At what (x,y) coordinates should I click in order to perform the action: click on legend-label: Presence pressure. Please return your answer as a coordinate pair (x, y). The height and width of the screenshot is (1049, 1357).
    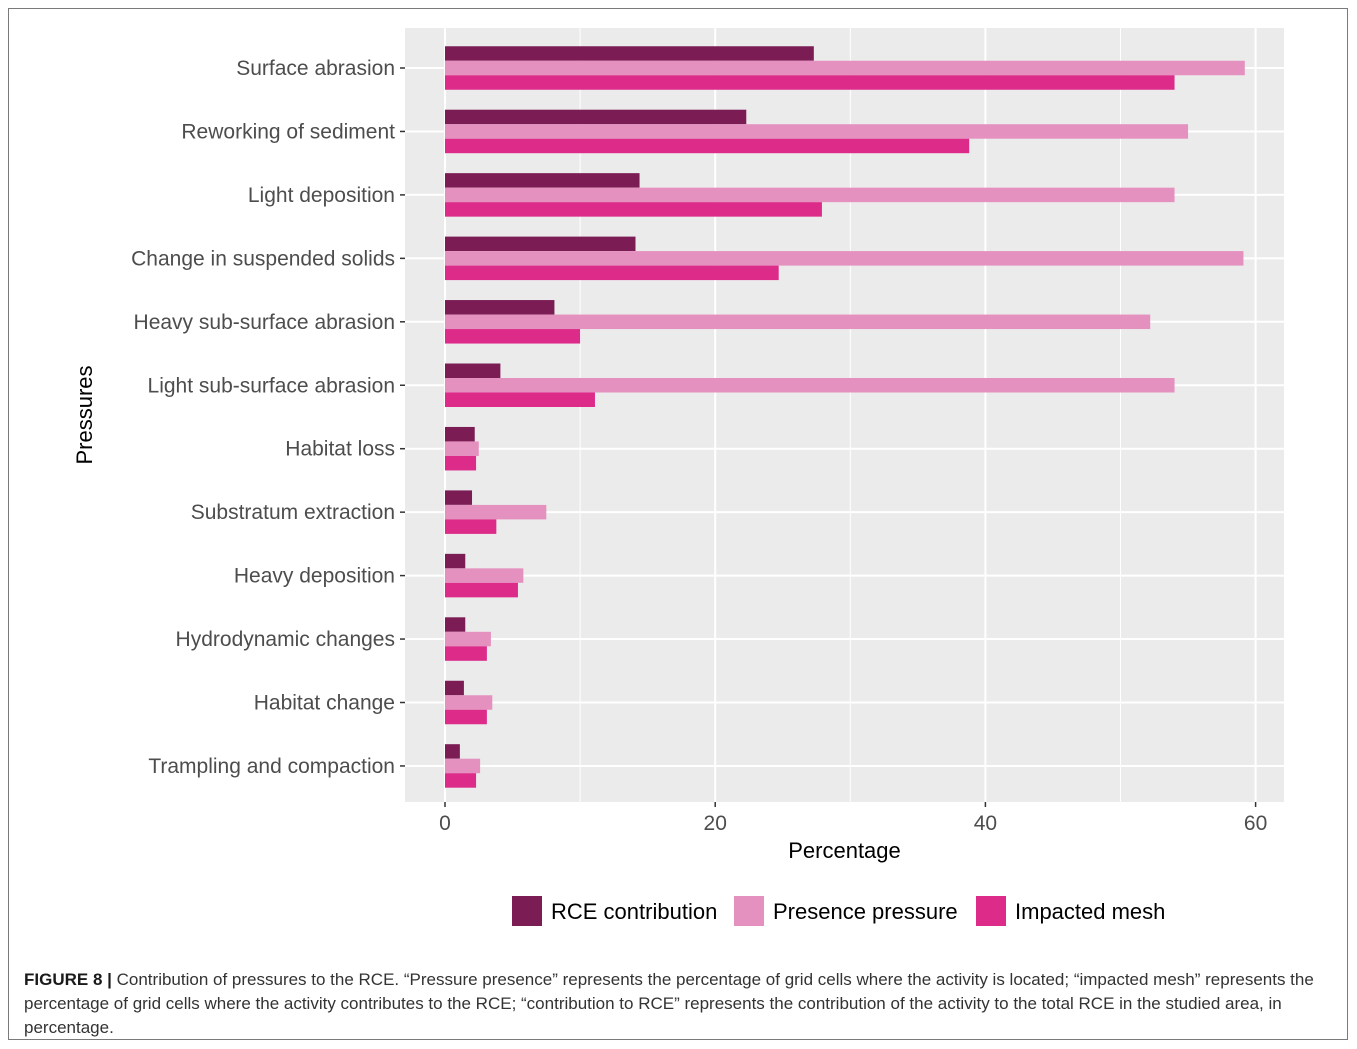
    Looking at the image, I should click on (865, 911).